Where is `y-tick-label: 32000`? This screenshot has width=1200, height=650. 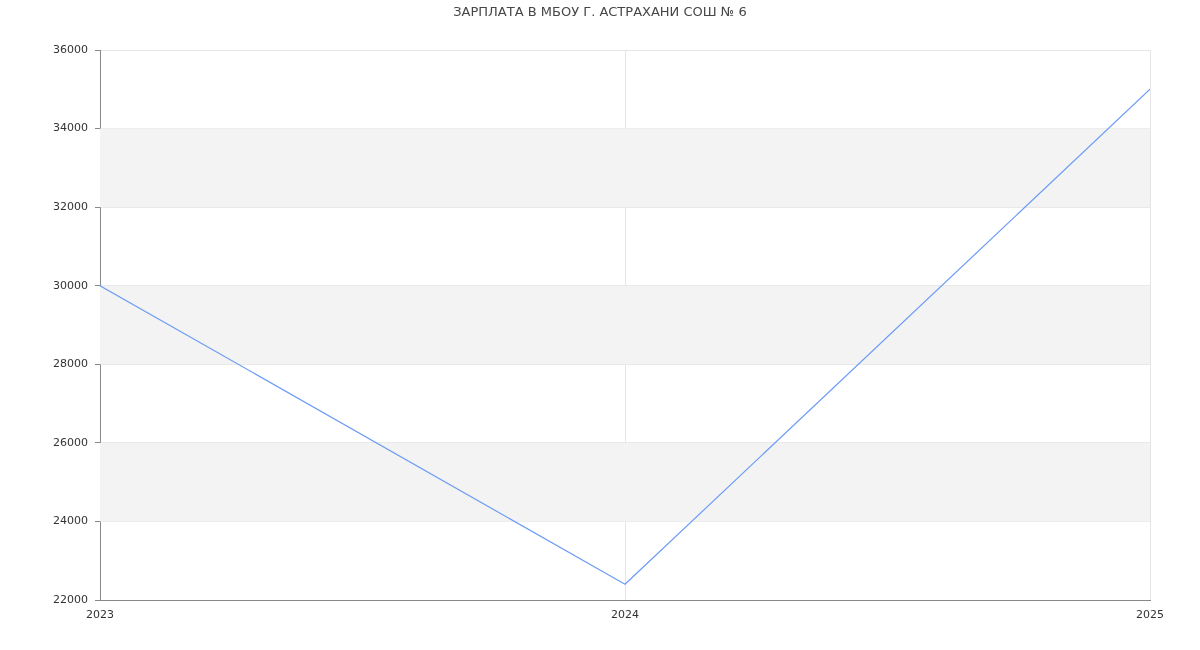
y-tick-label: 32000 is located at coordinates (70, 206).